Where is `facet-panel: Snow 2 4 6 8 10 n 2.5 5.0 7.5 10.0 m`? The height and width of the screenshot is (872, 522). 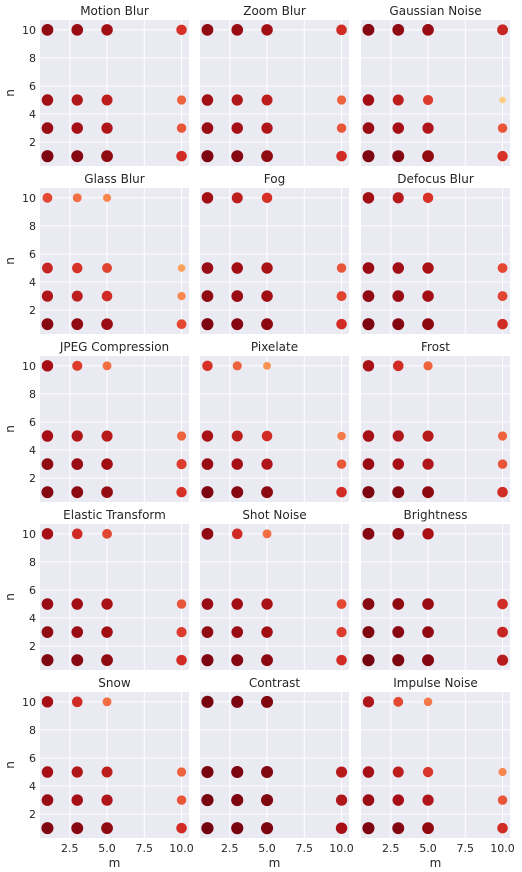
facet-panel: Snow 2 4 6 8 10 n 2.5 5.0 7.5 10.0 m is located at coordinates (98, 773).